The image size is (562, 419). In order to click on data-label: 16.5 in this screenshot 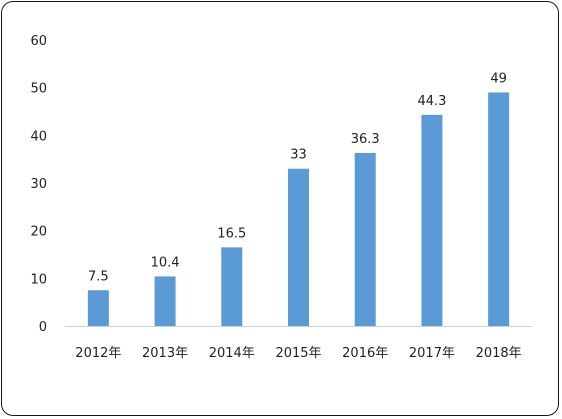, I will do `click(231, 233)`.